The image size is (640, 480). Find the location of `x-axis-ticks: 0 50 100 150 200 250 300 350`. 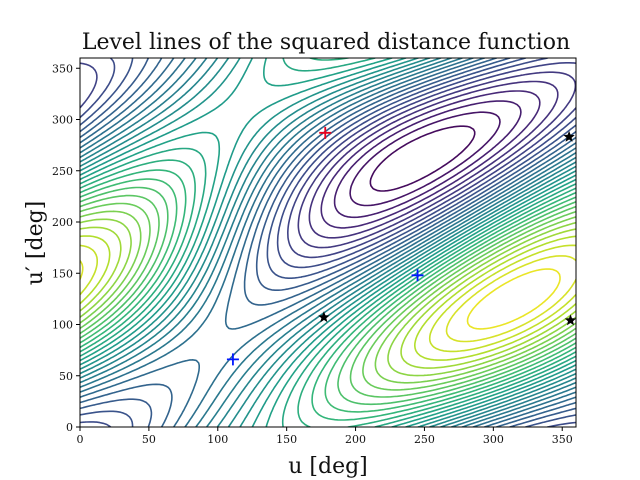

x-axis-ticks: 0 50 100 150 200 250 300 350 is located at coordinates (325, 436).